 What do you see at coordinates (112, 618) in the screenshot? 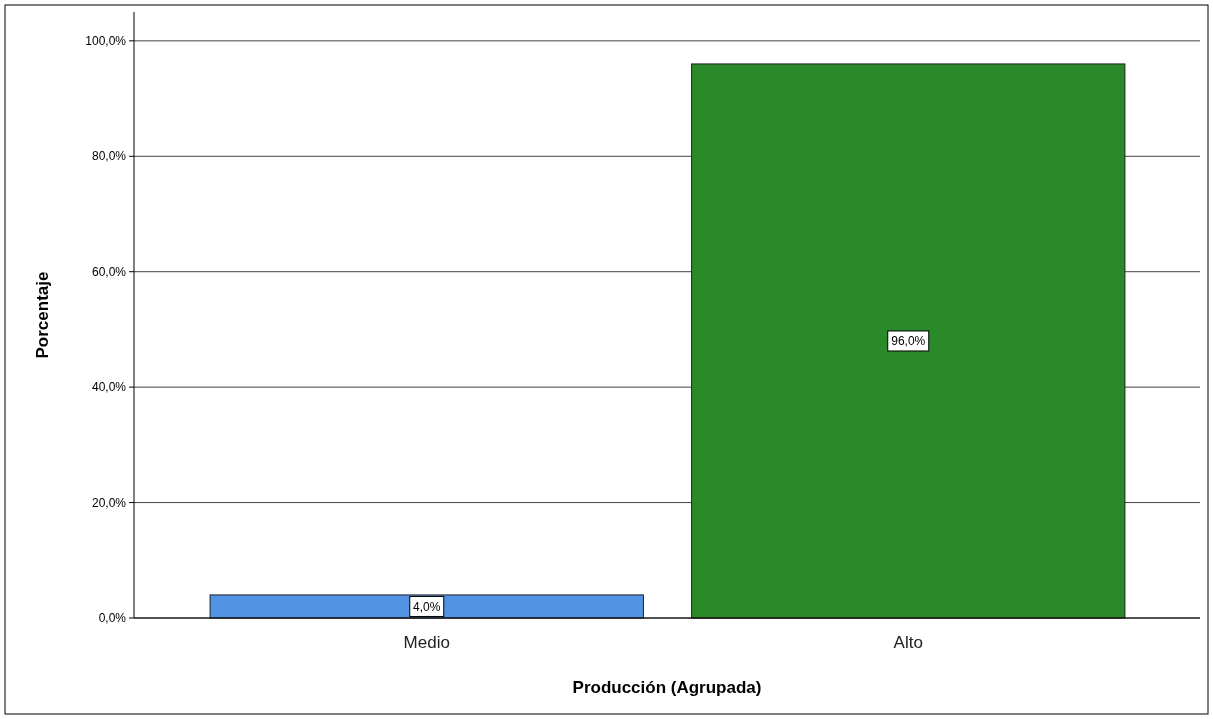
I see `y-tick-label: 0,0%` at bounding box center [112, 618].